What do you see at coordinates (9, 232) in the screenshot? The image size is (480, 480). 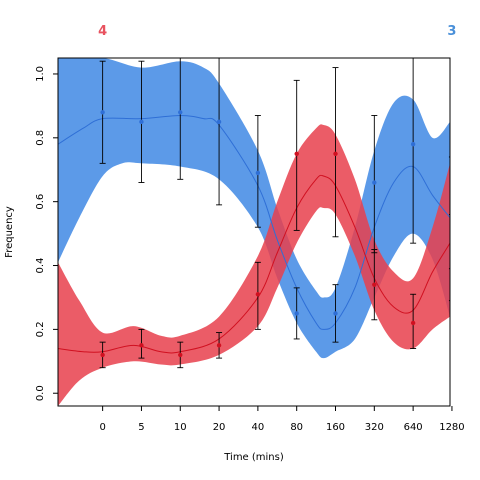 I see `y-axis-title: Frequency` at bounding box center [9, 232].